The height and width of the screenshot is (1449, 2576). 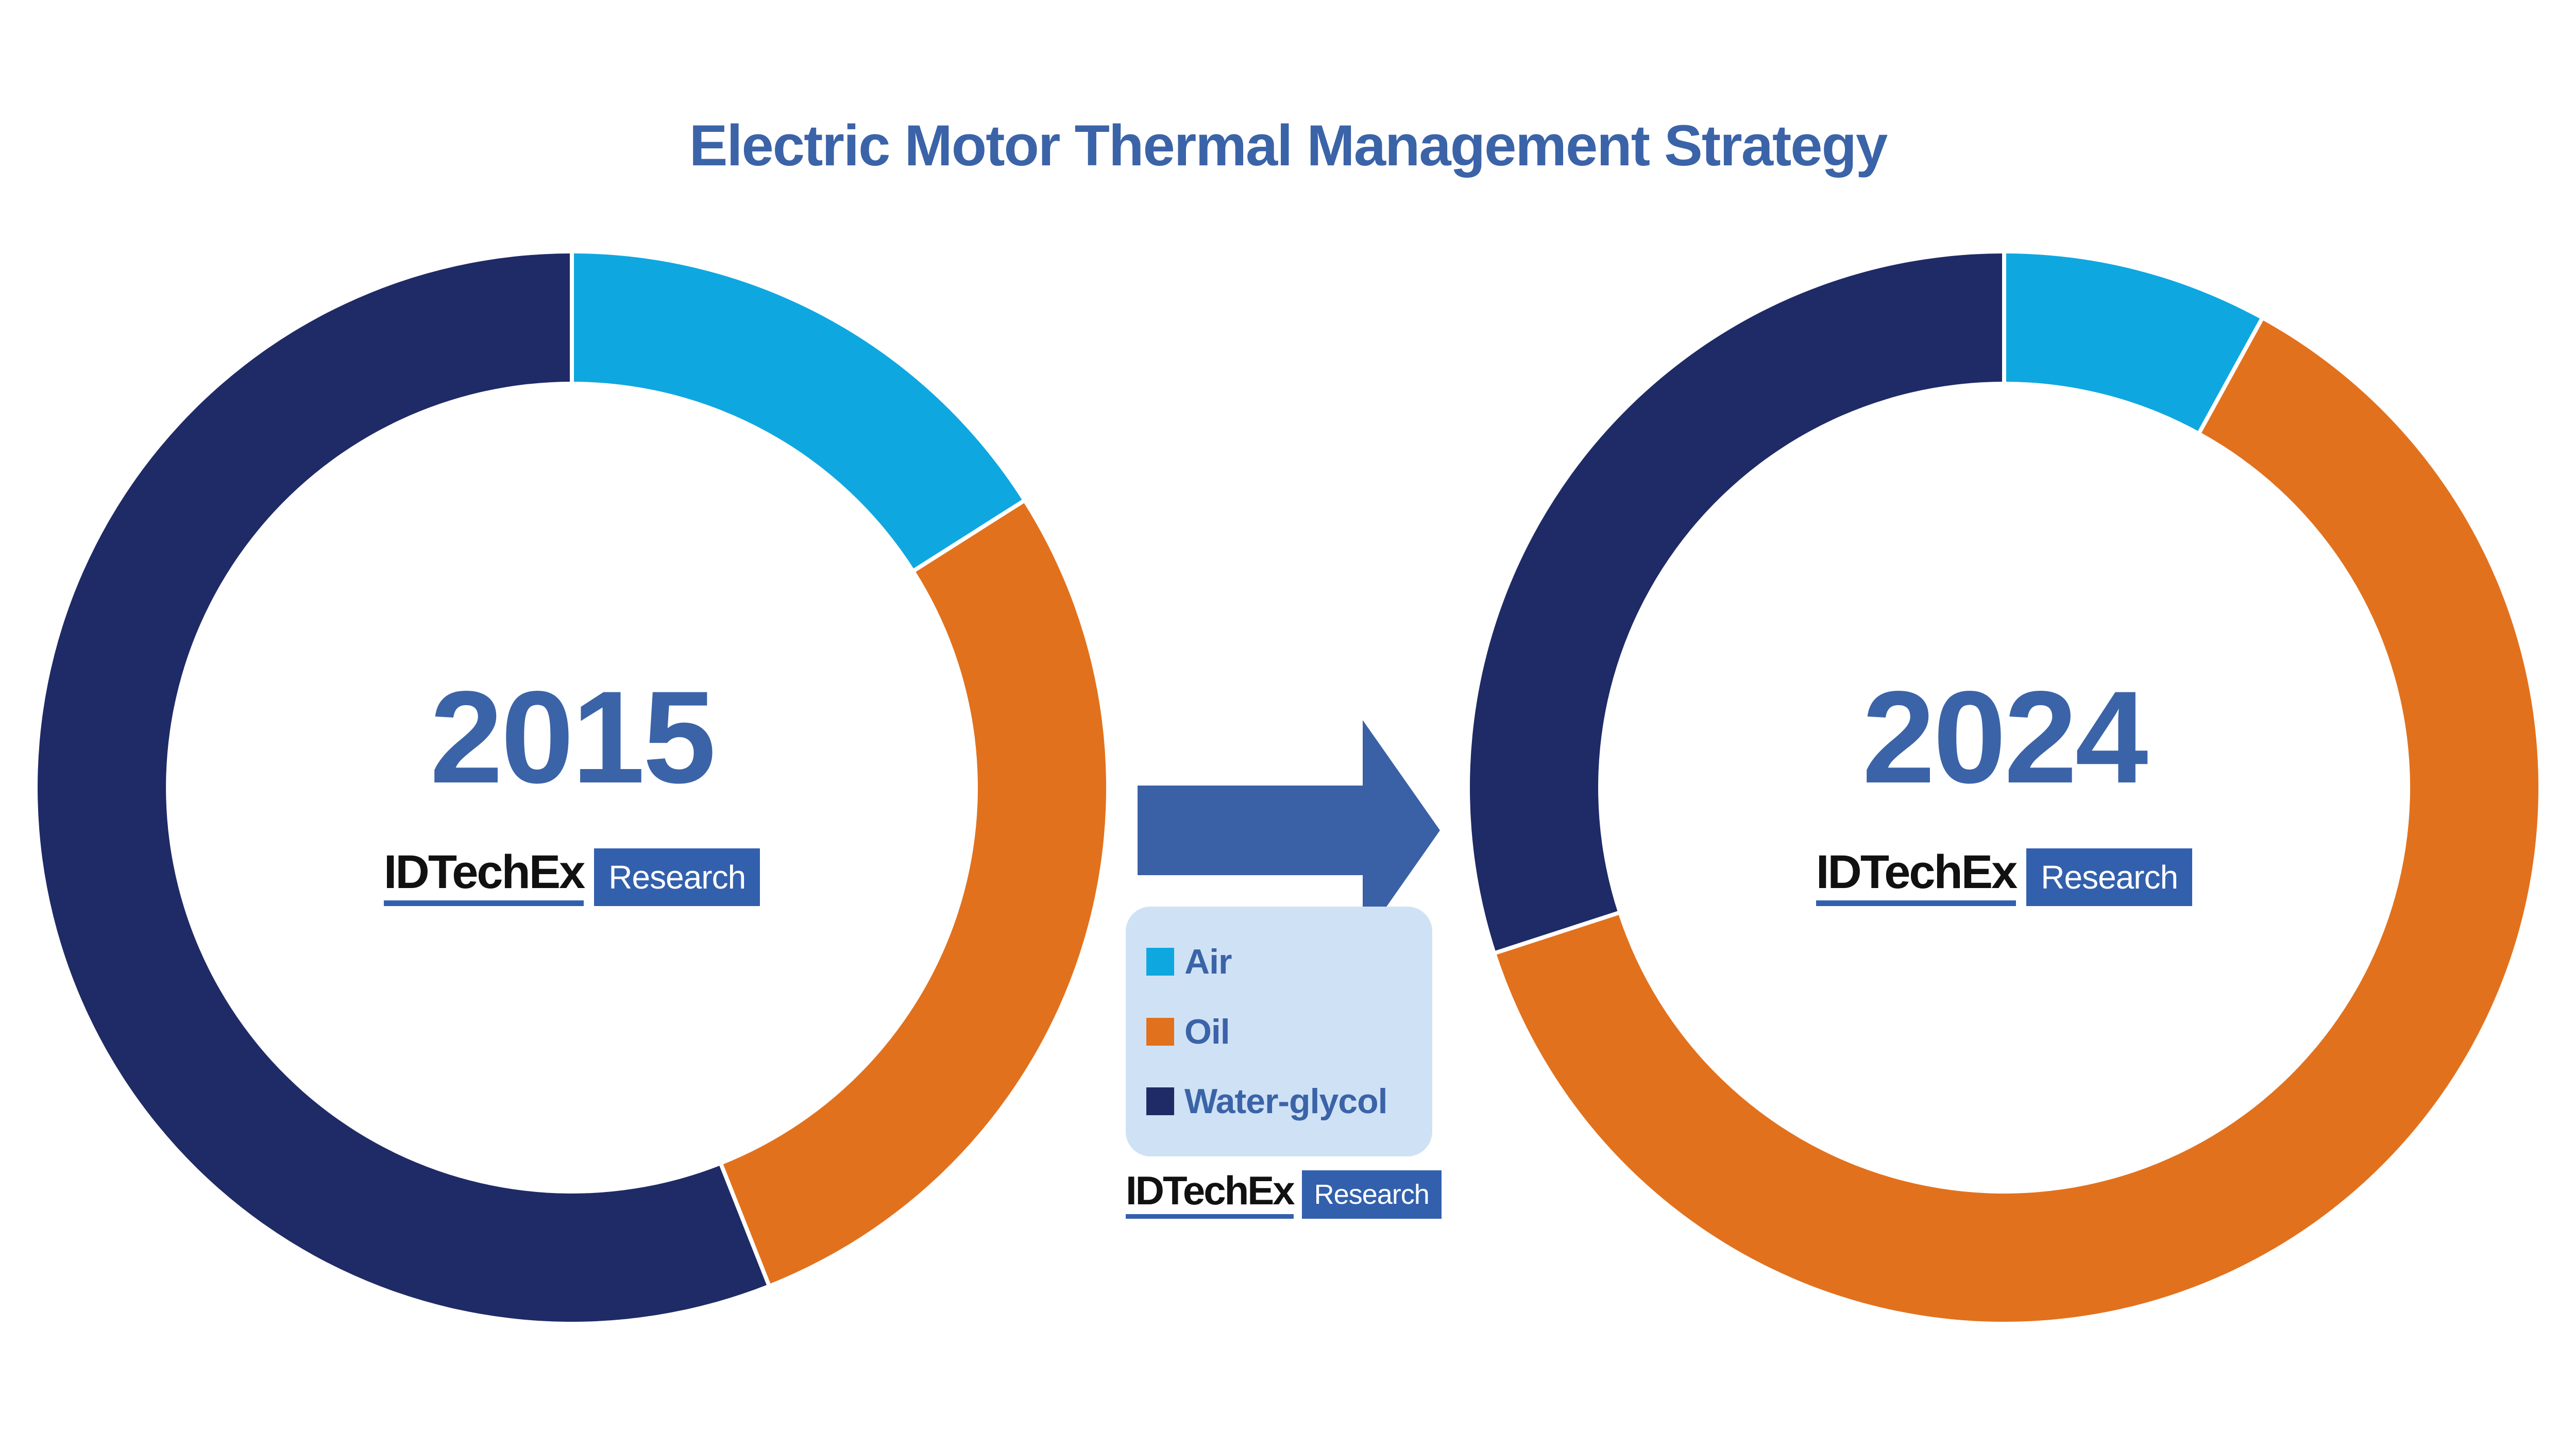 I want to click on legend: Air Oil Water-glycol, so click(x=1279, y=1031).